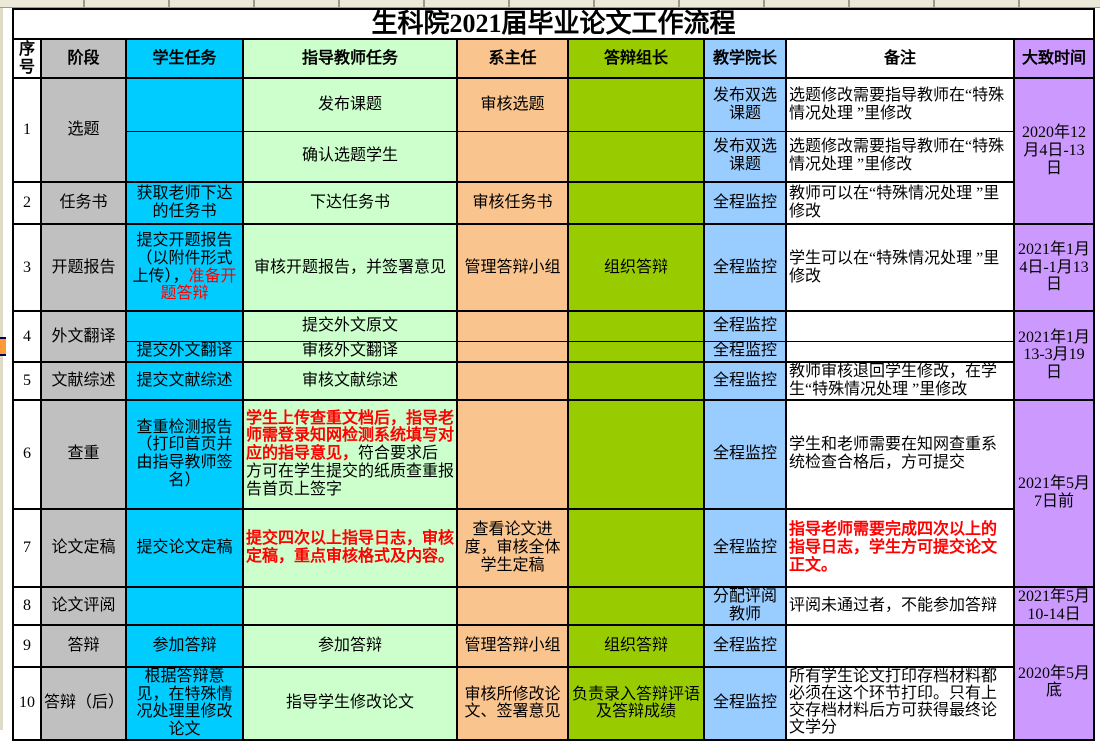  Describe the element at coordinates (900, 454) in the screenshot. I see `cell-6-note: 学生和老师需要在知网查重系统检查合格后，方可提交` at that location.